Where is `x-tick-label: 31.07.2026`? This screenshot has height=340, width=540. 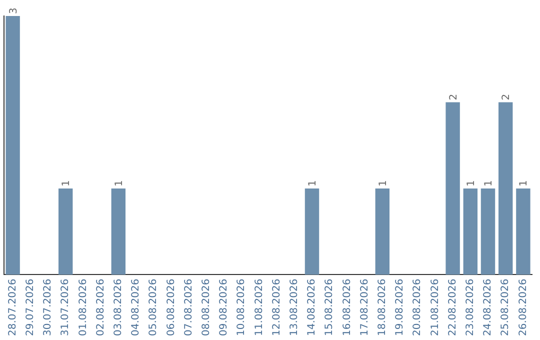
x-tick-label: 31.07.2026 is located at coordinates (66, 307).